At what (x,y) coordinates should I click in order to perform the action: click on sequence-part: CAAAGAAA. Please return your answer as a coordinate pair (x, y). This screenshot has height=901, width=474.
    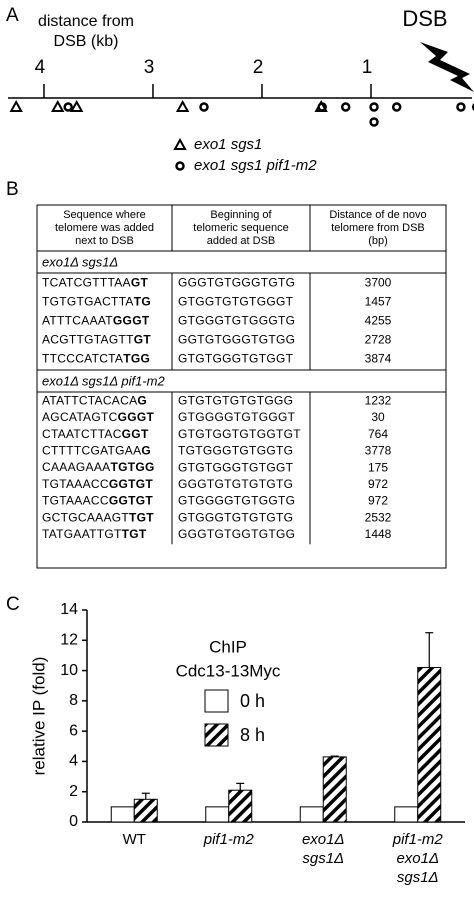
    Looking at the image, I should click on (76, 467).